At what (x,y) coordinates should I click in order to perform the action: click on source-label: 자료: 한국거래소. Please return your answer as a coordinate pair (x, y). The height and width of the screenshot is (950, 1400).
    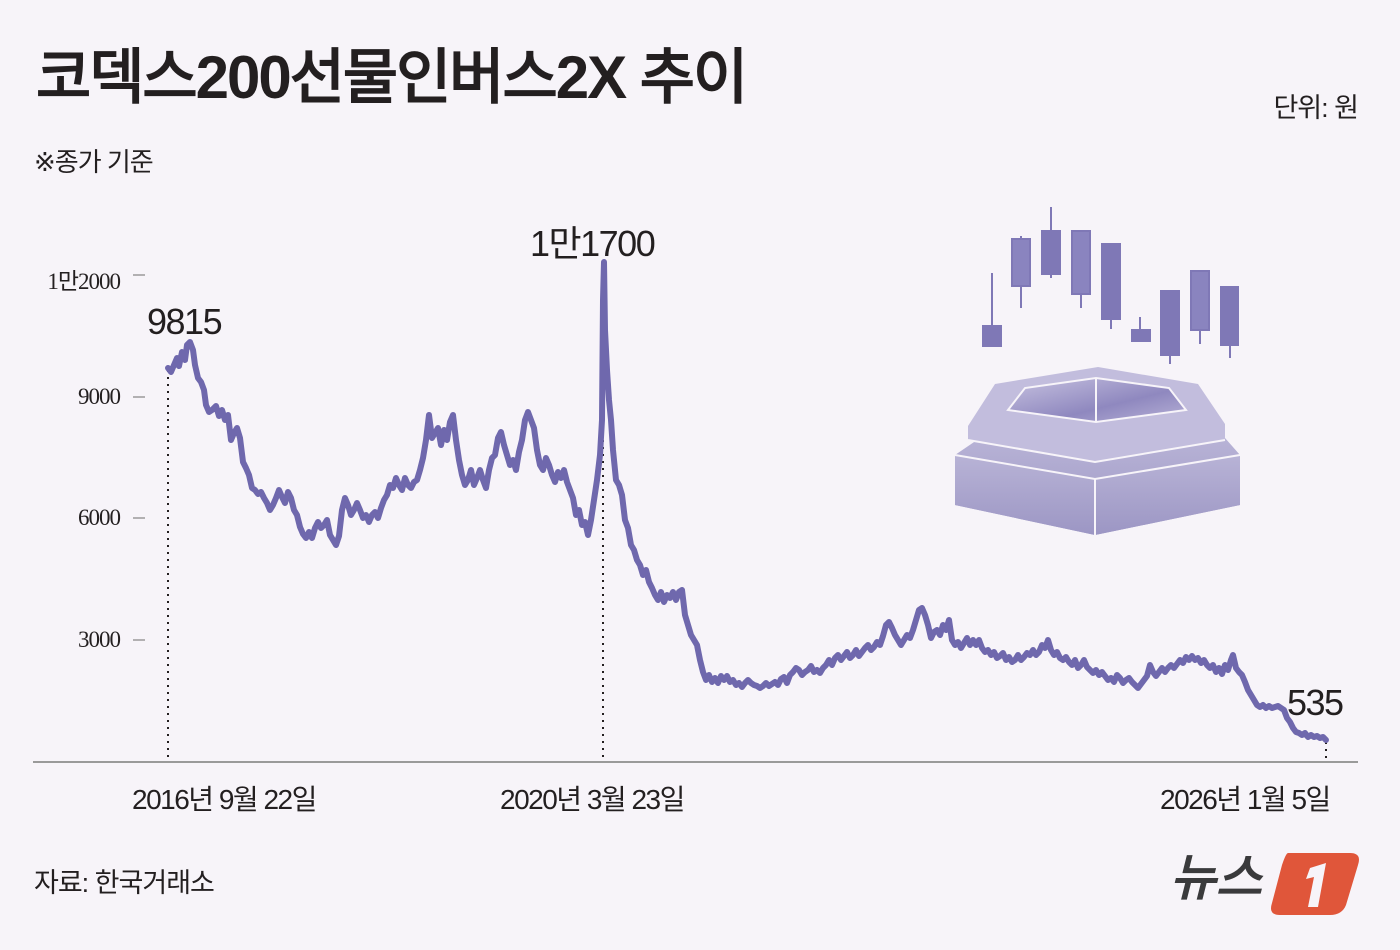
    Looking at the image, I should click on (124, 883).